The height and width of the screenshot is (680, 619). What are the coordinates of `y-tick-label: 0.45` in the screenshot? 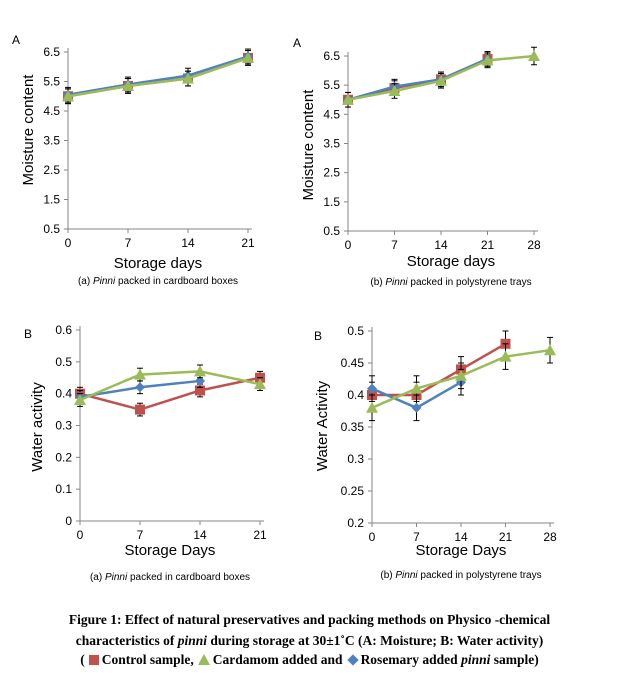 It's located at (353, 363).